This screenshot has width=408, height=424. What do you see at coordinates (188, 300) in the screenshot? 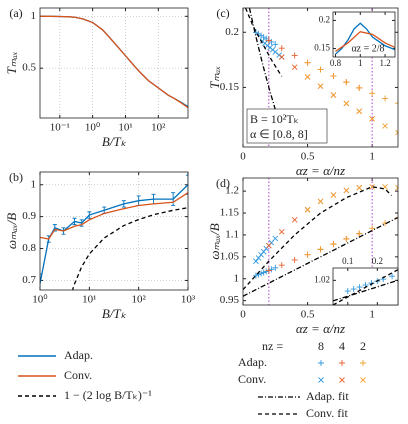
I see `x-tick-label: 10³` at bounding box center [188, 300].